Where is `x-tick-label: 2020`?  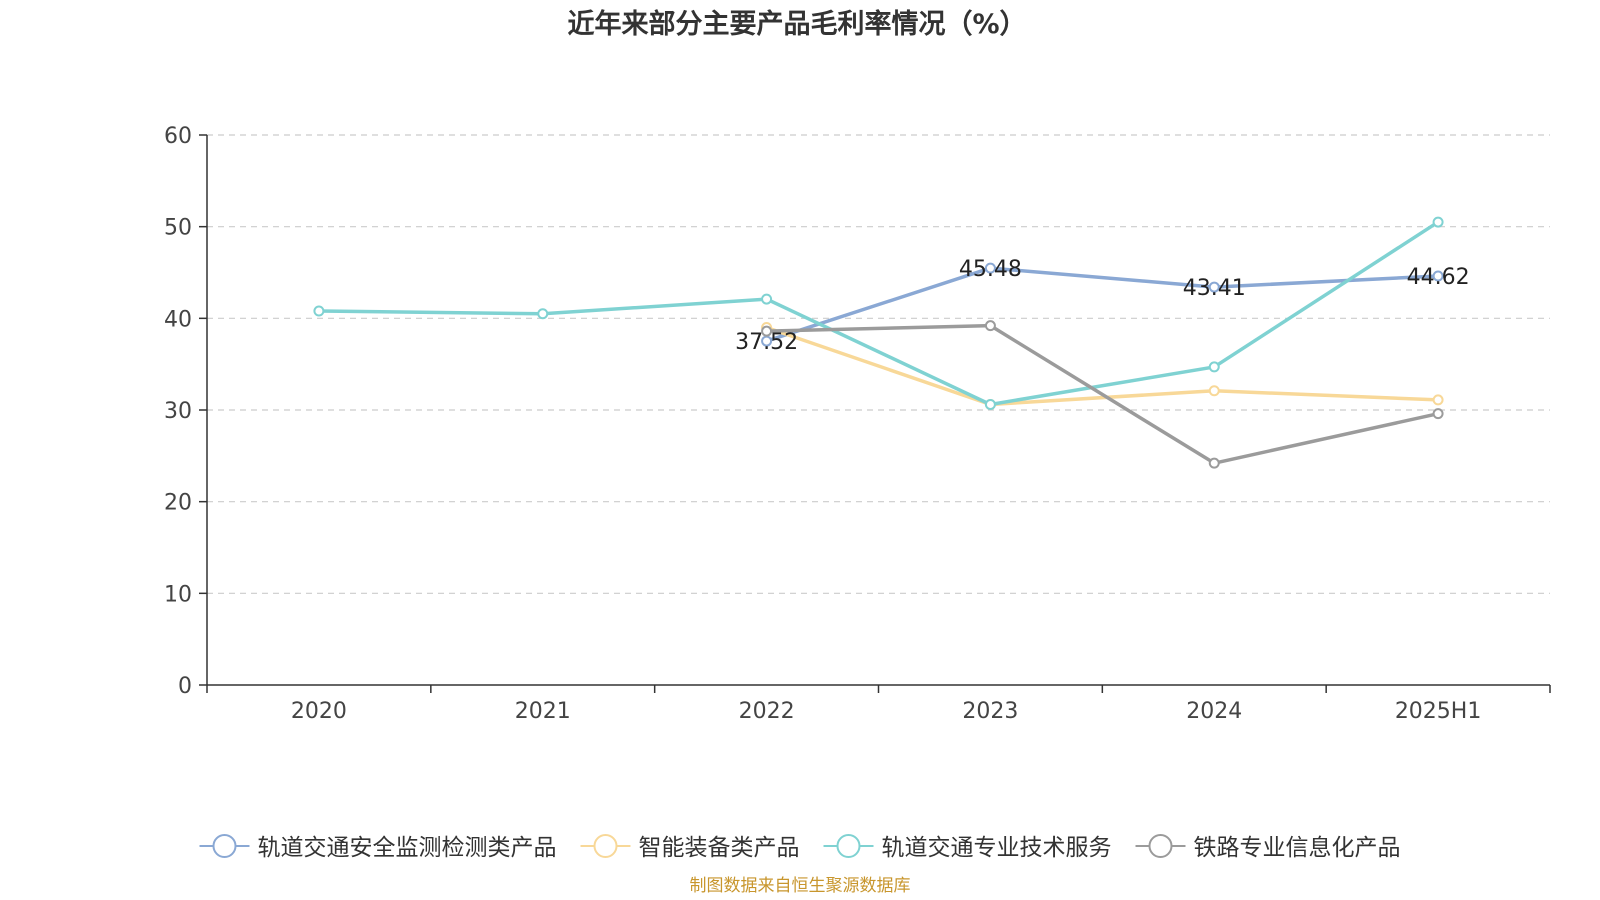
x-tick-label: 2020 is located at coordinates (319, 711).